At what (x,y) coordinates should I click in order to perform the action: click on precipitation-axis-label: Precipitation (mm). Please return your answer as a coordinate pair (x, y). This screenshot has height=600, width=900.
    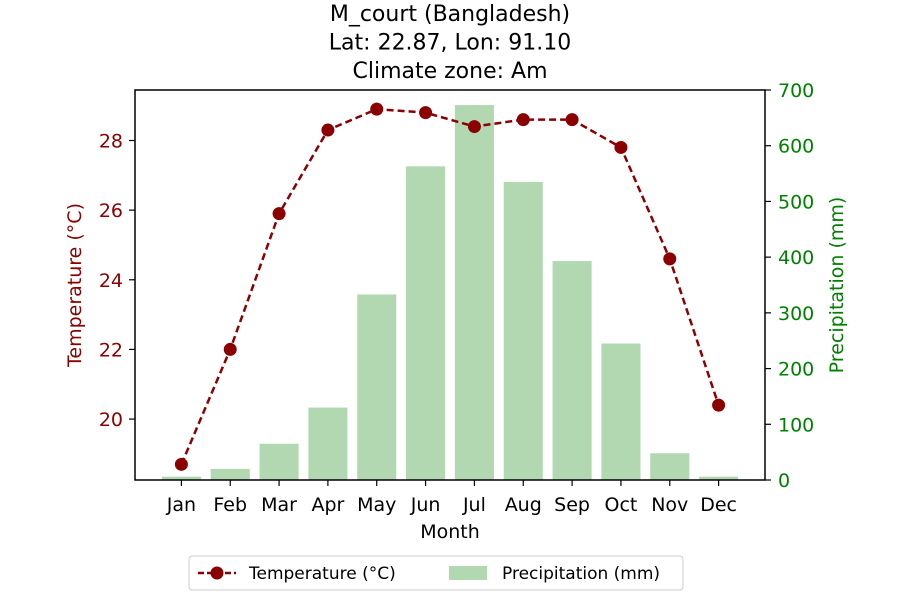
    Looking at the image, I should click on (837, 285).